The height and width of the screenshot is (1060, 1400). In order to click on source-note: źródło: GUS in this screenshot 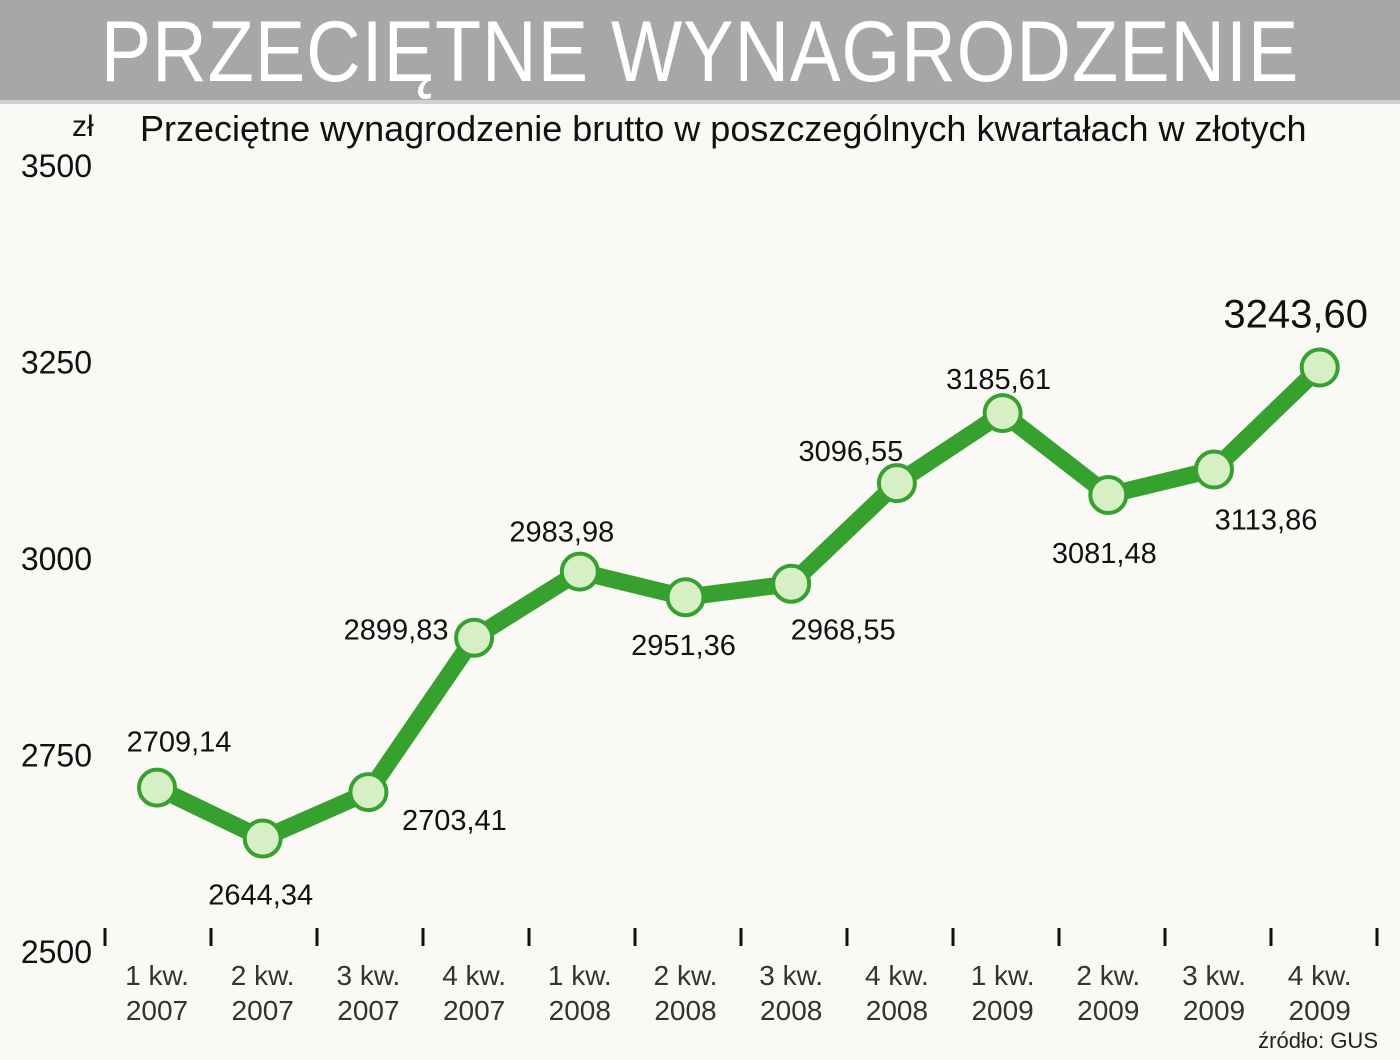, I will do `click(1318, 1040)`.